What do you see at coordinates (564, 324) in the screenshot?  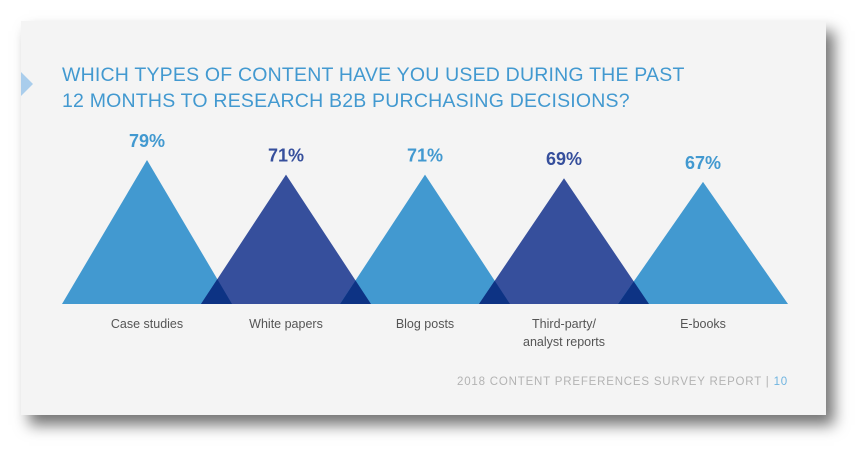 I see `category-label: Third-party/` at bounding box center [564, 324].